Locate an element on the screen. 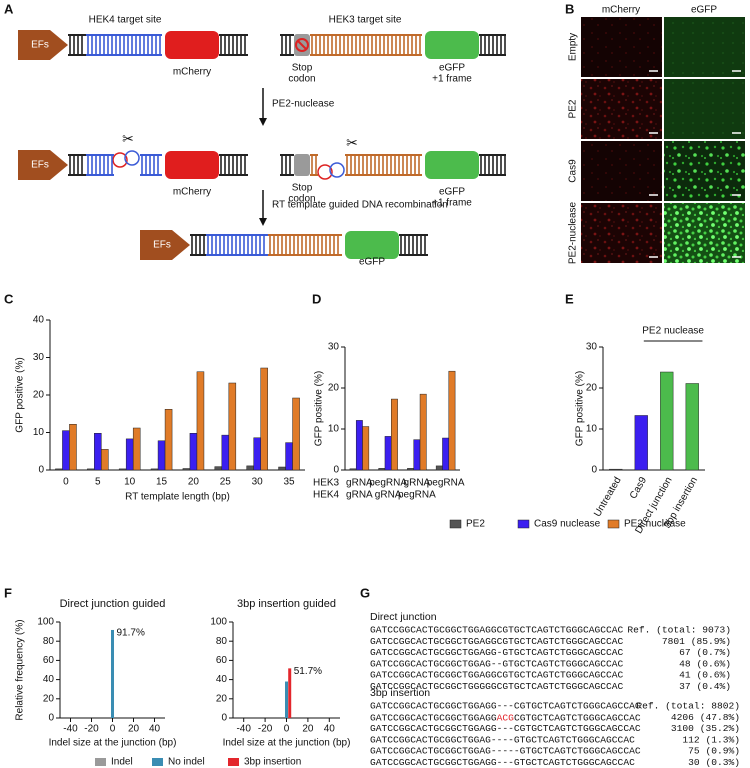 Image resolution: width=750 pixels, height=768 pixels. egfp-box is located at coordinates (372, 245).